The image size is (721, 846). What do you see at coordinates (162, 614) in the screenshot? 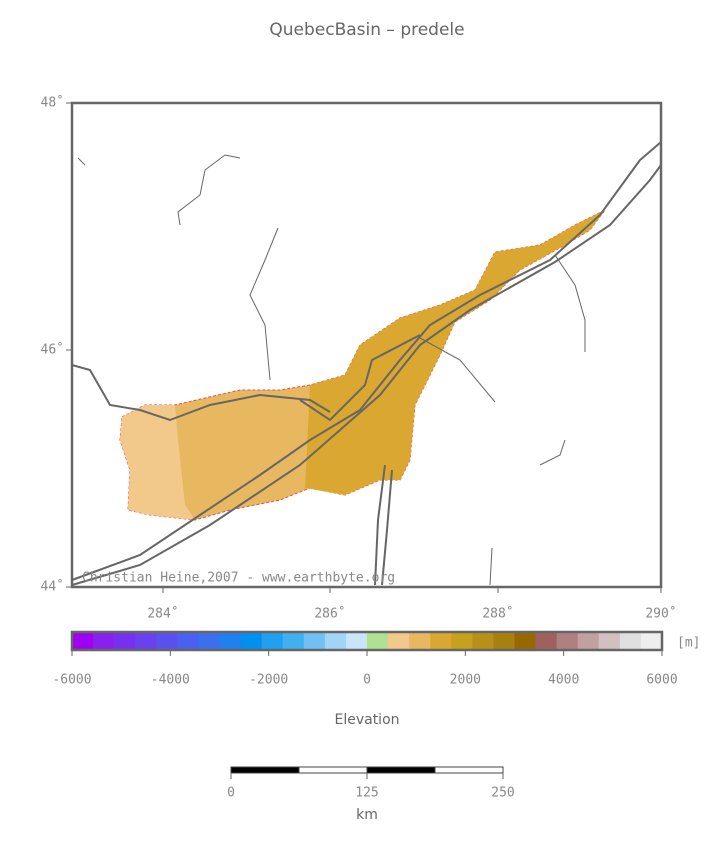
I see `lon-label: 284˚` at bounding box center [162, 614].